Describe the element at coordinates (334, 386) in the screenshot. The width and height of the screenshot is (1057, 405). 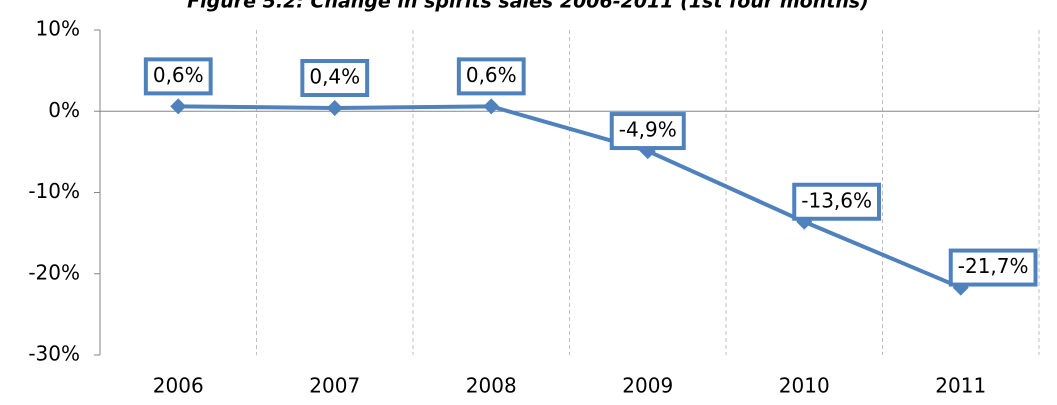
I see `x-tick-label: 2007` at that location.